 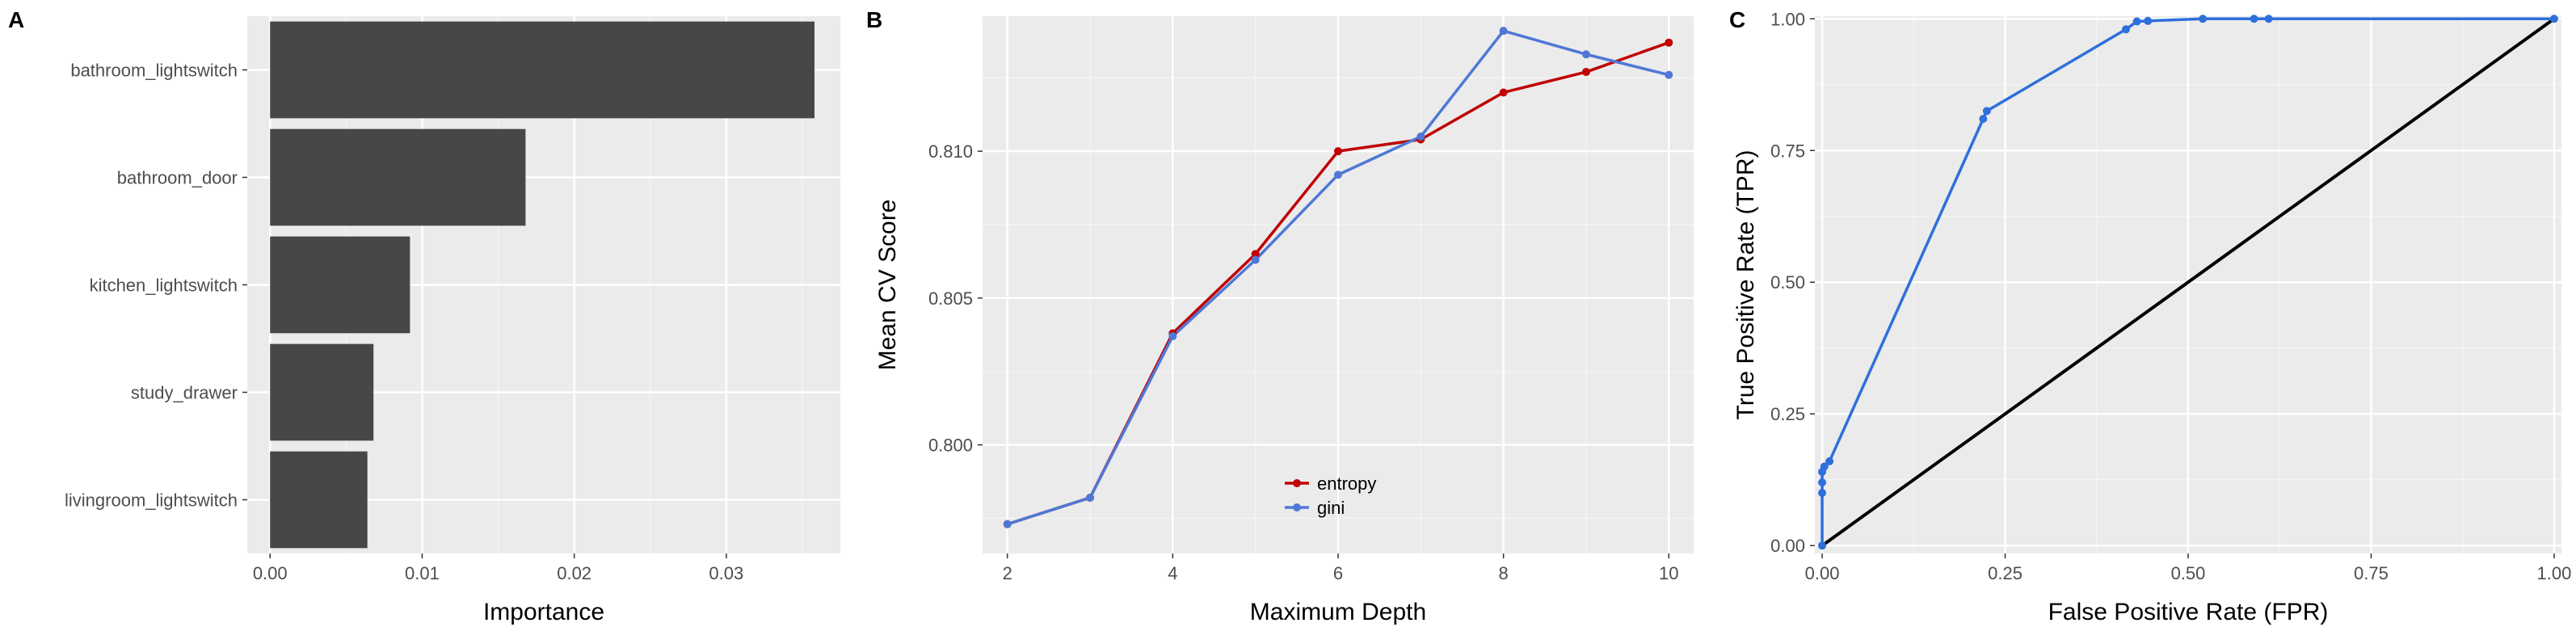 What do you see at coordinates (1297, 483) in the screenshot?
I see `legend-key-point-entropy` at bounding box center [1297, 483].